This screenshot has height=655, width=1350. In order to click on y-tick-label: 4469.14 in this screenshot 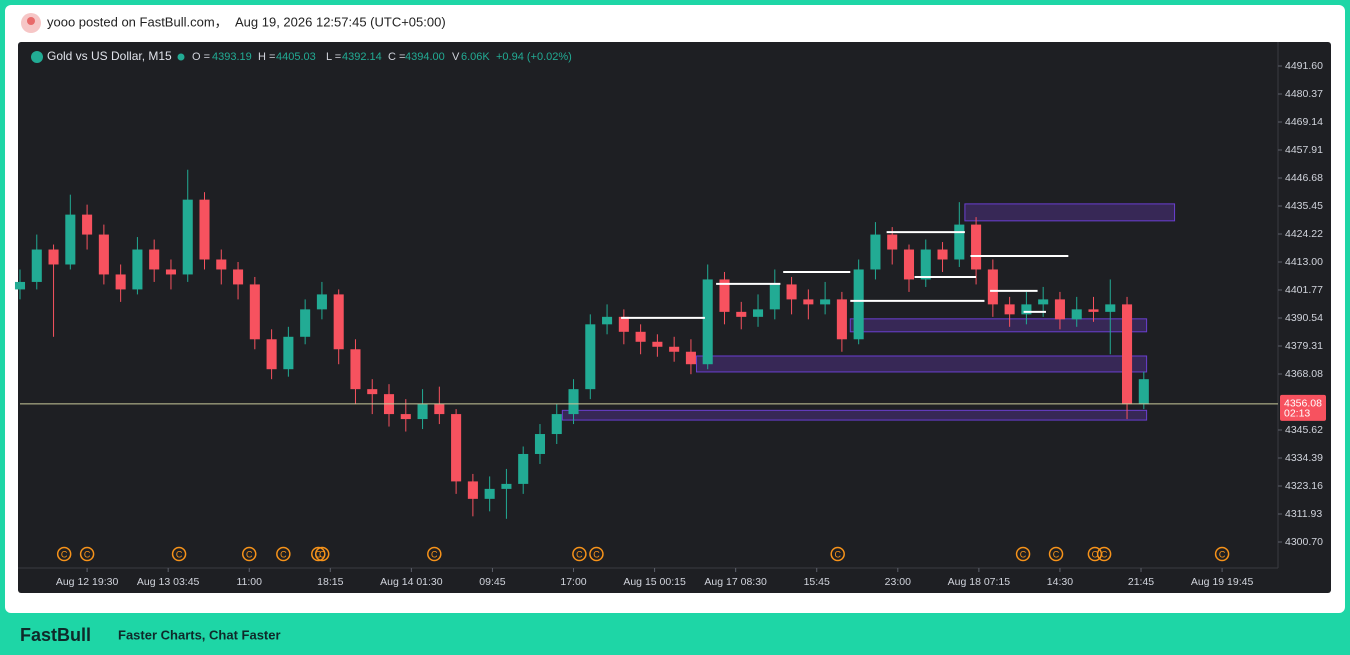, I will do `click(1304, 122)`.